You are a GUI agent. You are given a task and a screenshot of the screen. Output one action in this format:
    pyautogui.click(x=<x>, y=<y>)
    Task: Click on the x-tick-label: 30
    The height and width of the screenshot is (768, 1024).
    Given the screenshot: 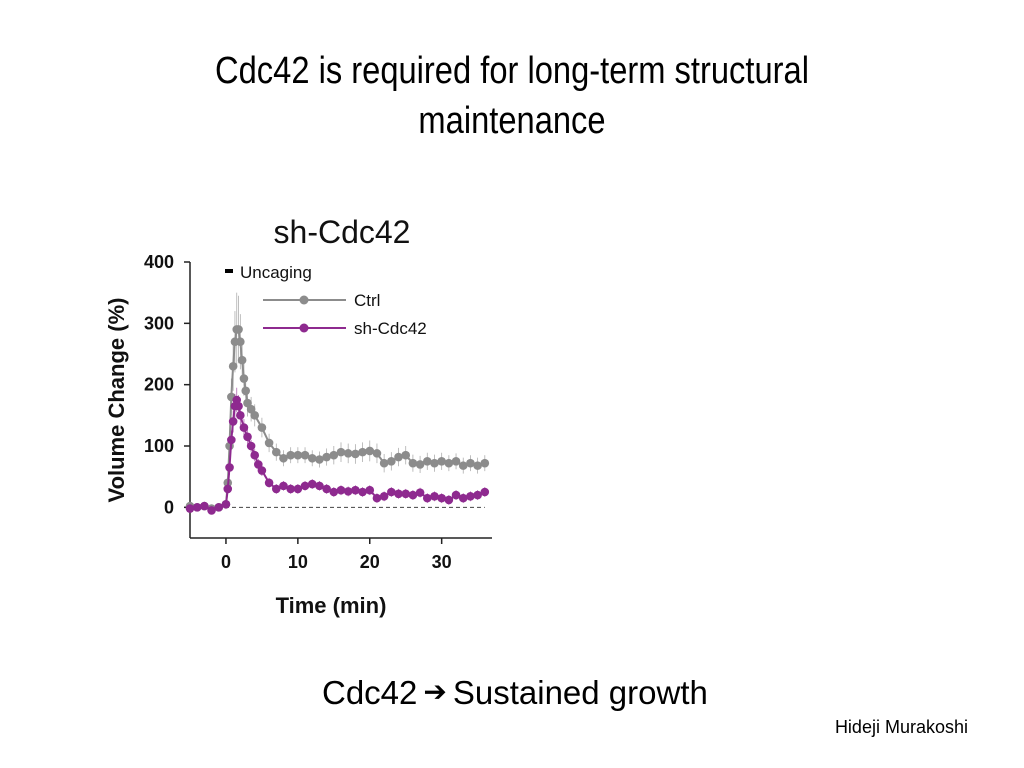 What is the action you would take?
    pyautogui.click(x=442, y=562)
    